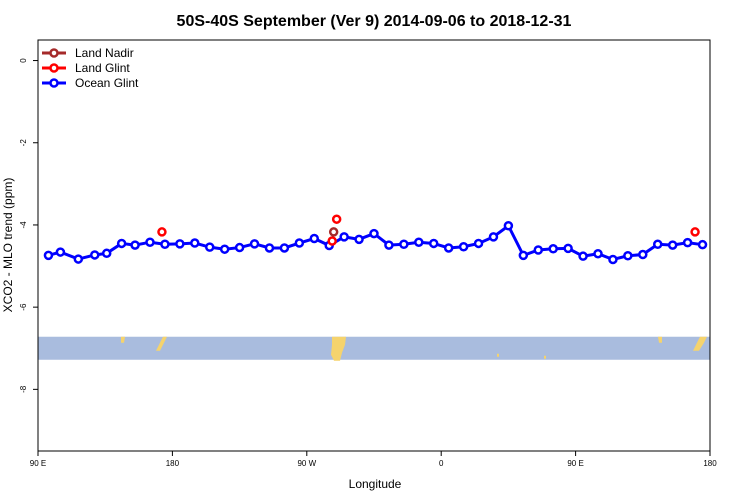 The image size is (750, 500). Describe the element at coordinates (23, 60) in the screenshot. I see `y-tick-label: 0` at that location.